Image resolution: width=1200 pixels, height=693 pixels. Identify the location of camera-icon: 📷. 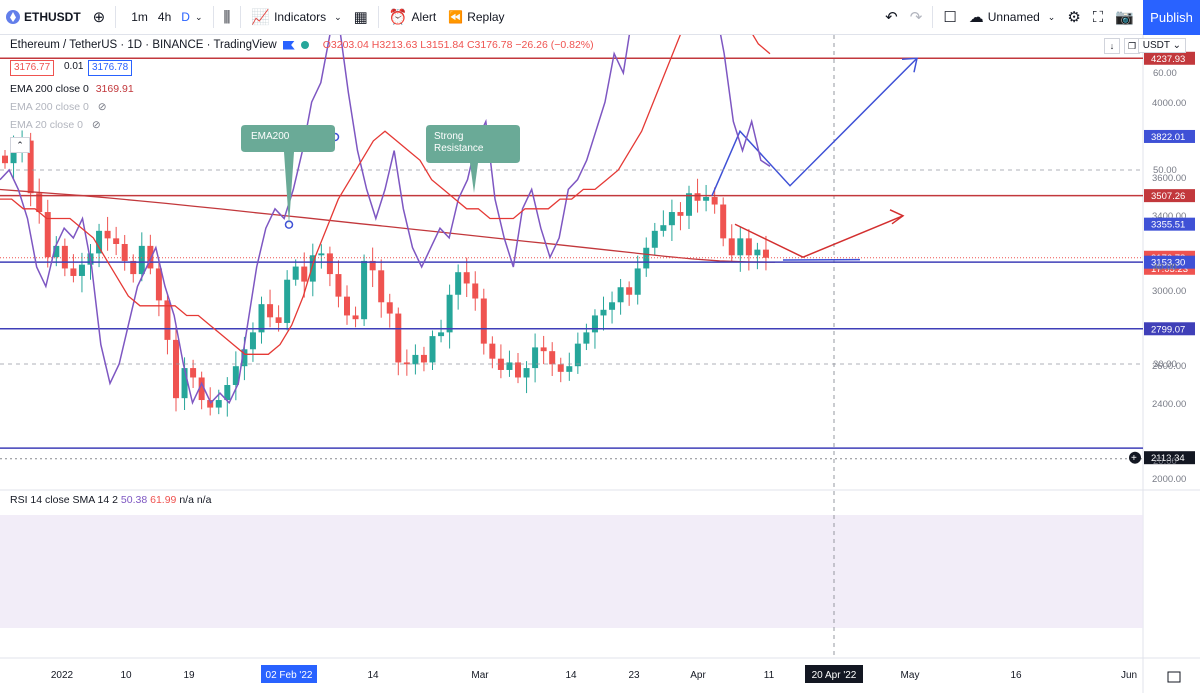
(1124, 17).